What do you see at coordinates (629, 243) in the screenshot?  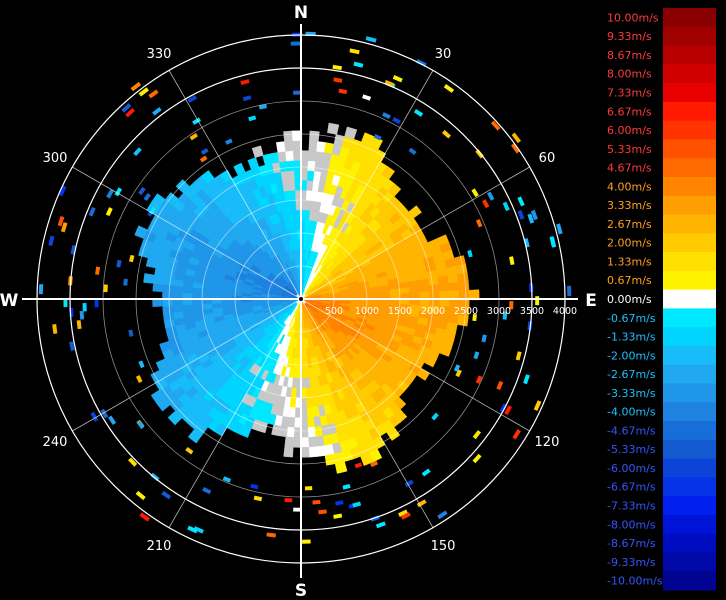 I see `colorbar-label: 2.00m/s` at bounding box center [629, 243].